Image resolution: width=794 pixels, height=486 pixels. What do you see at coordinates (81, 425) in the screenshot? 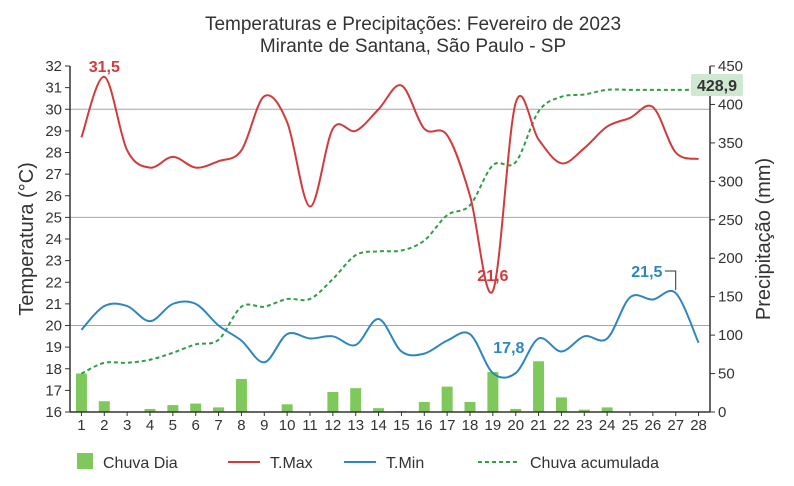
I see `x-tick-label-1: 1` at bounding box center [81, 425].